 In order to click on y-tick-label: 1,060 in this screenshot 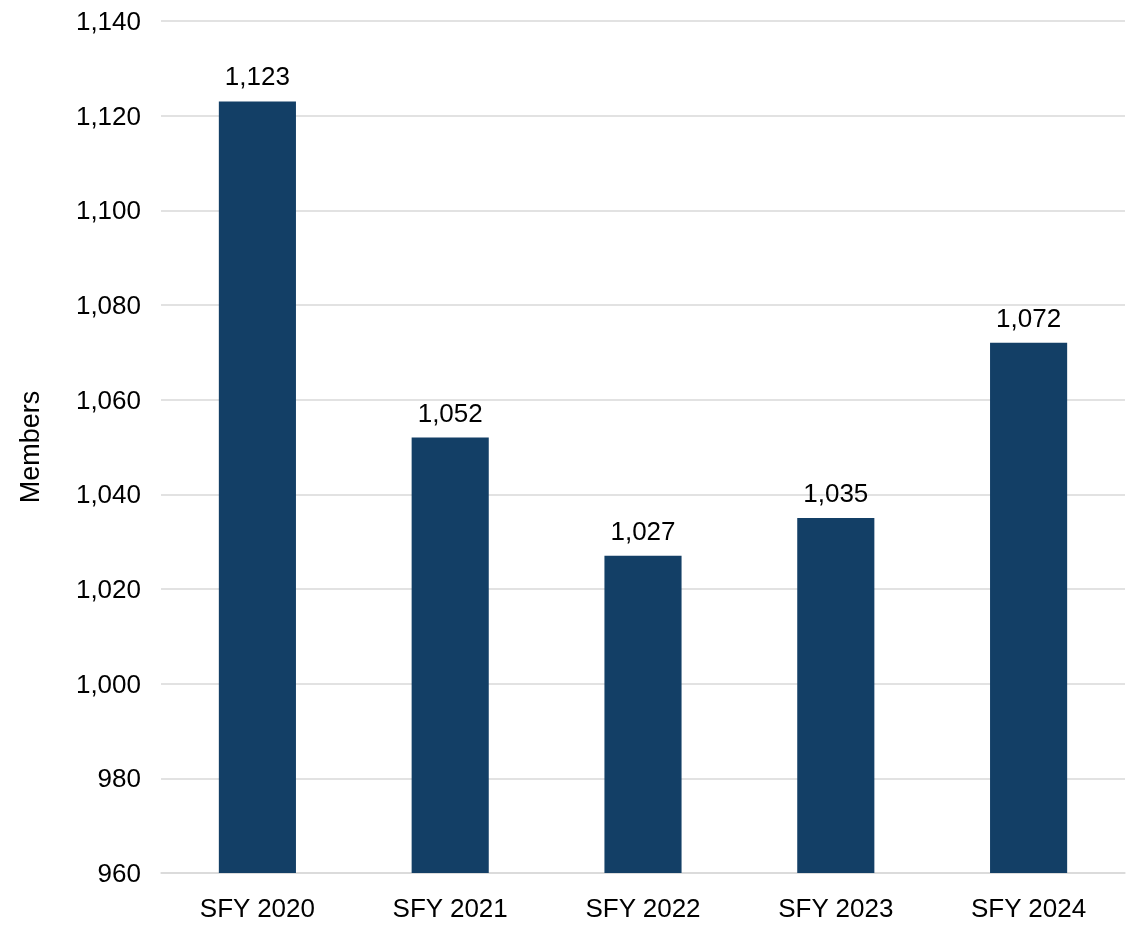, I will do `click(108, 399)`.